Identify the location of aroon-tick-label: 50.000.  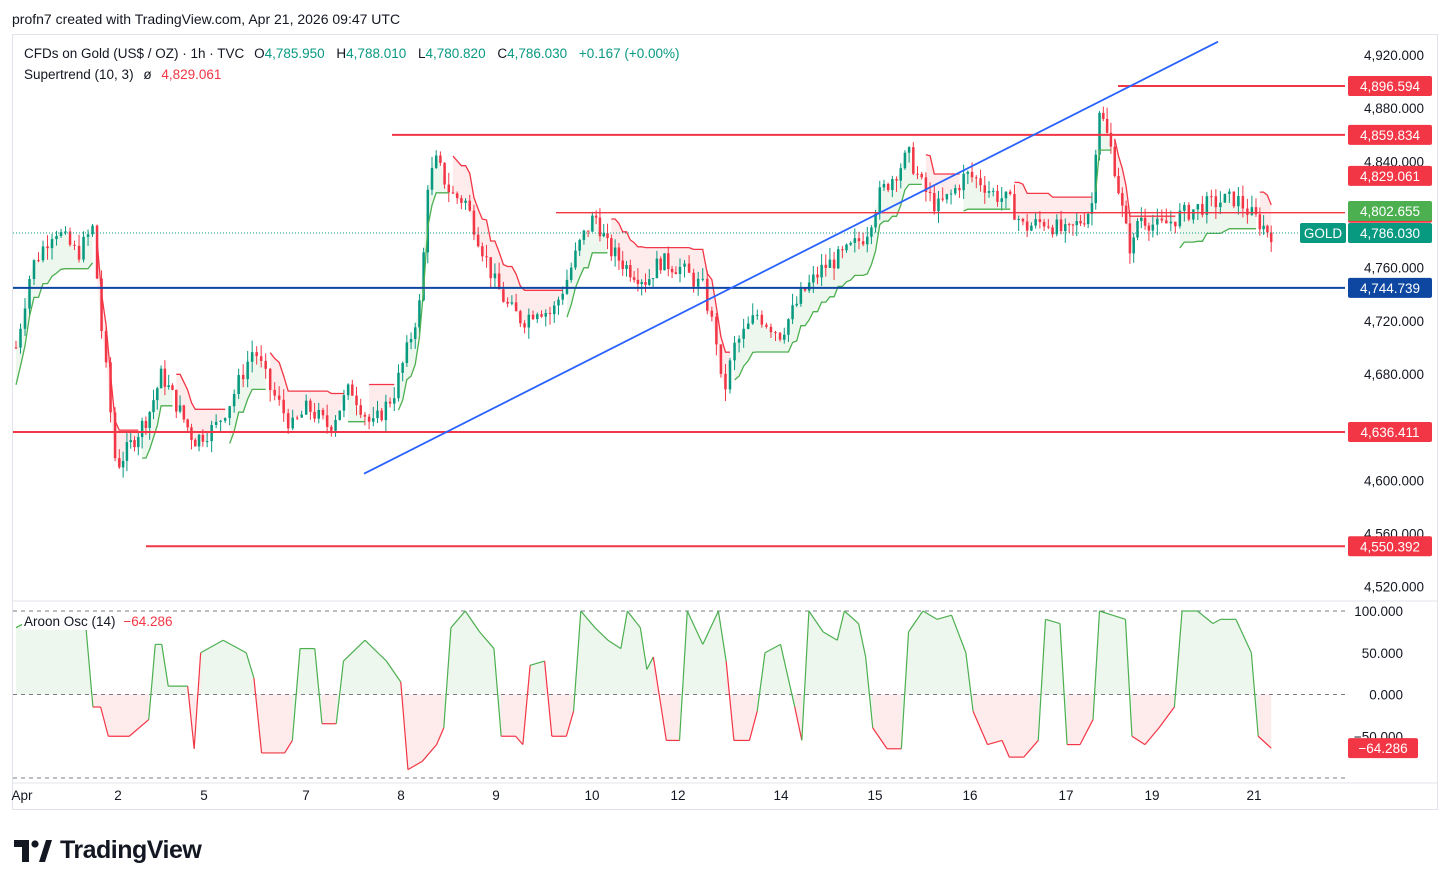
(1382, 653).